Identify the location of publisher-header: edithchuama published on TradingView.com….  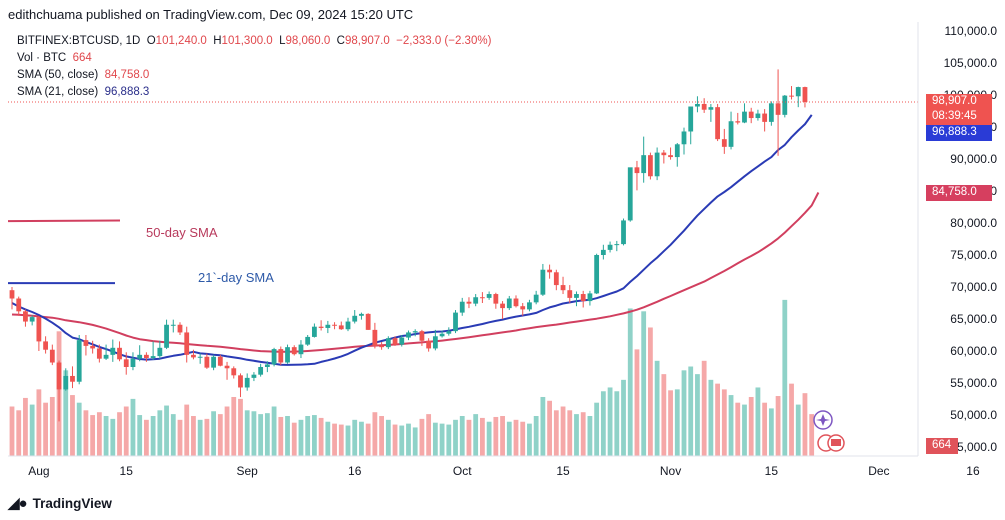
(211, 14).